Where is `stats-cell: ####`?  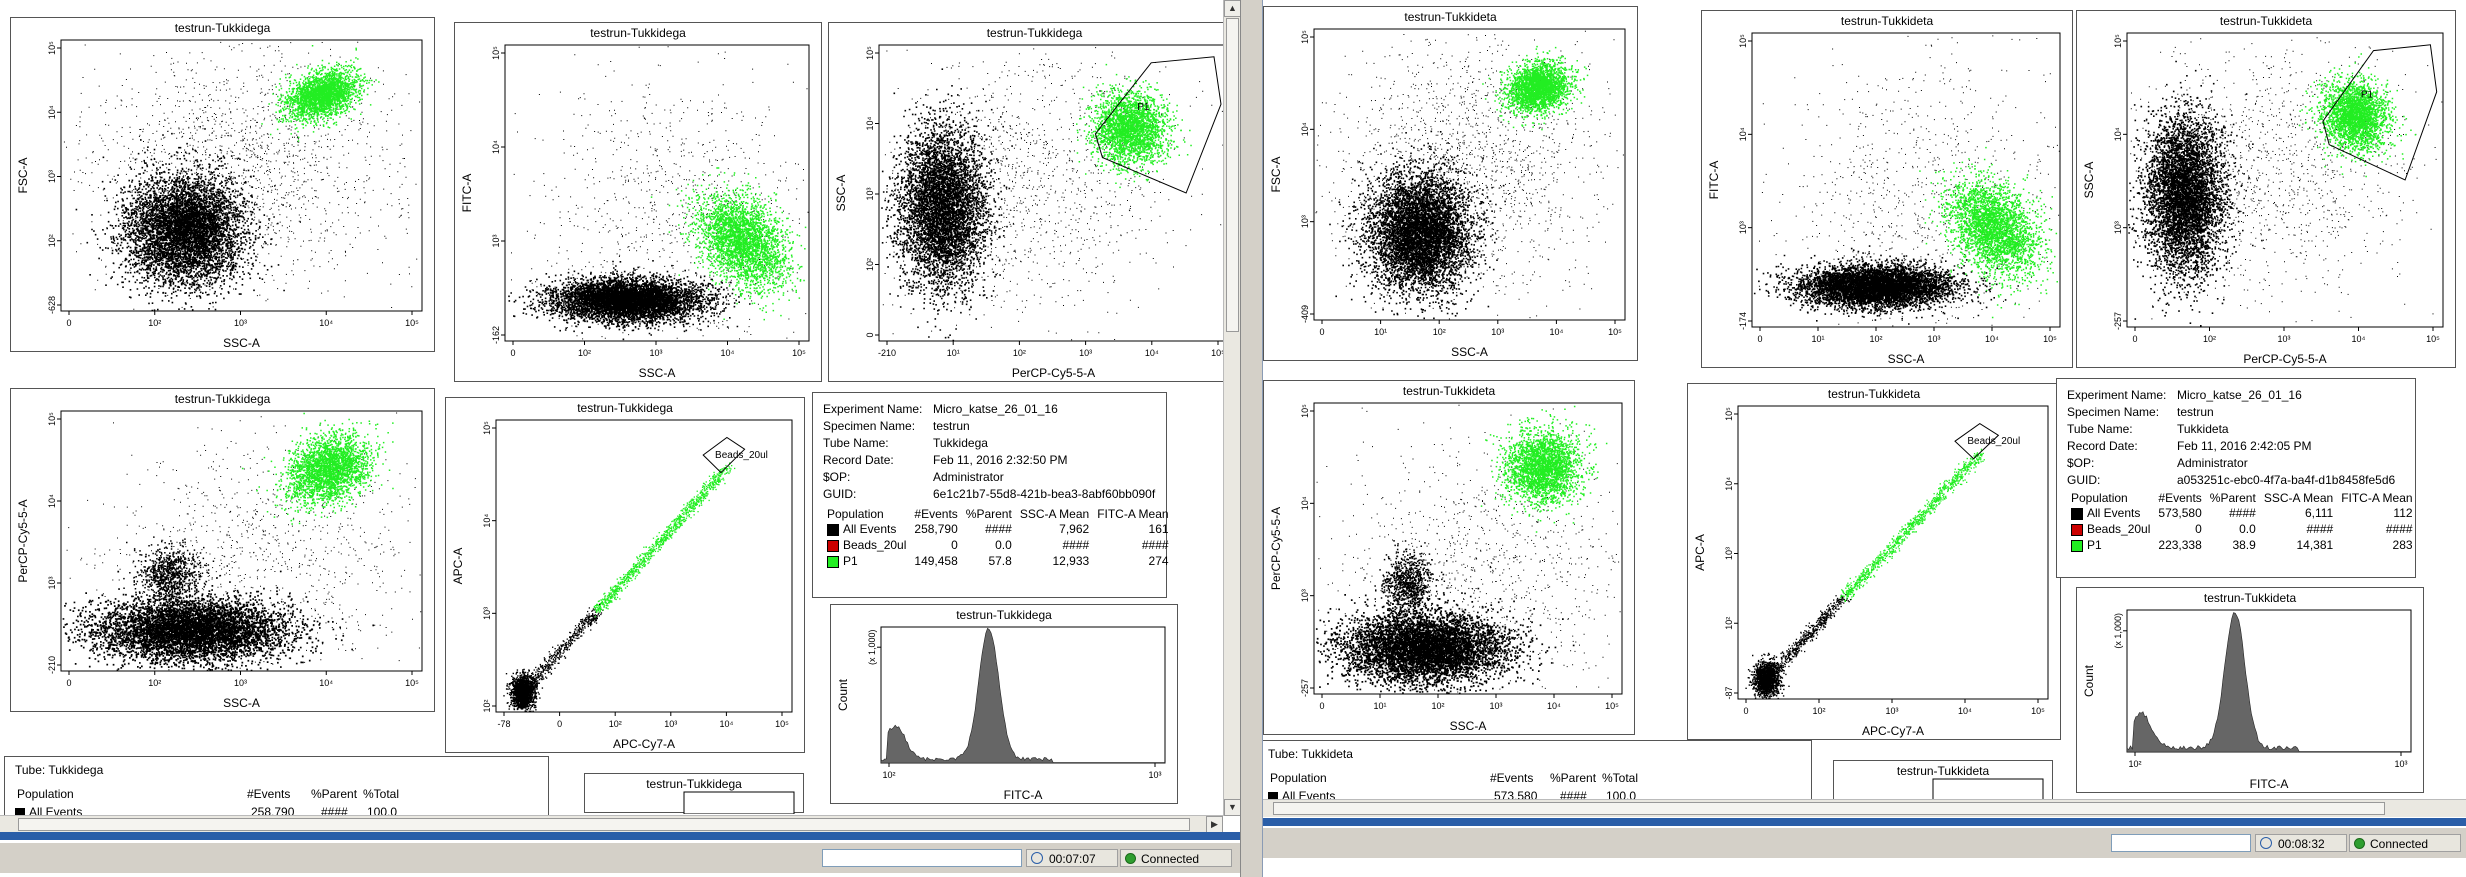
stats-cell: #### is located at coordinates (2320, 529).